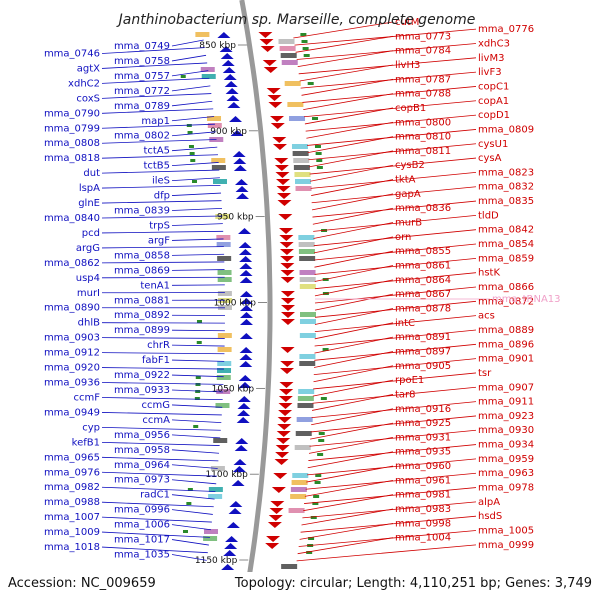 The image size is (600, 600). What do you see at coordinates (423, 495) in the screenshot?
I see `gene-label-right: mma_0981` at bounding box center [423, 495].